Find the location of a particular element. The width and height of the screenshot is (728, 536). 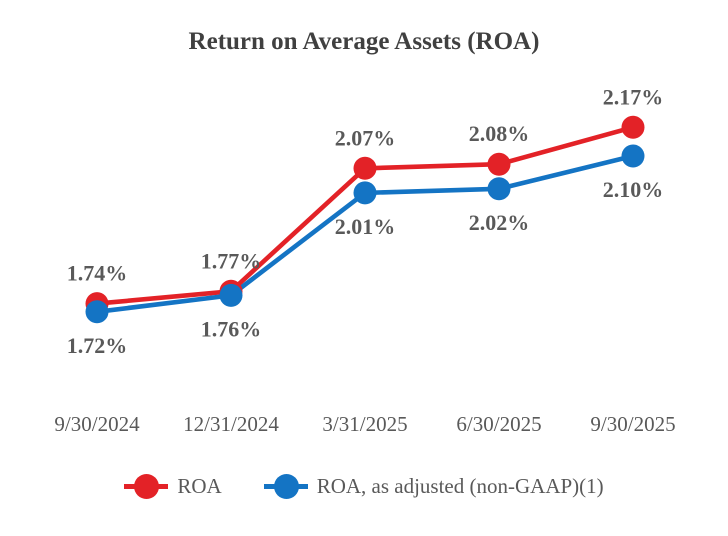

x-axis-label: 6/30/2025 is located at coordinates (499, 424).